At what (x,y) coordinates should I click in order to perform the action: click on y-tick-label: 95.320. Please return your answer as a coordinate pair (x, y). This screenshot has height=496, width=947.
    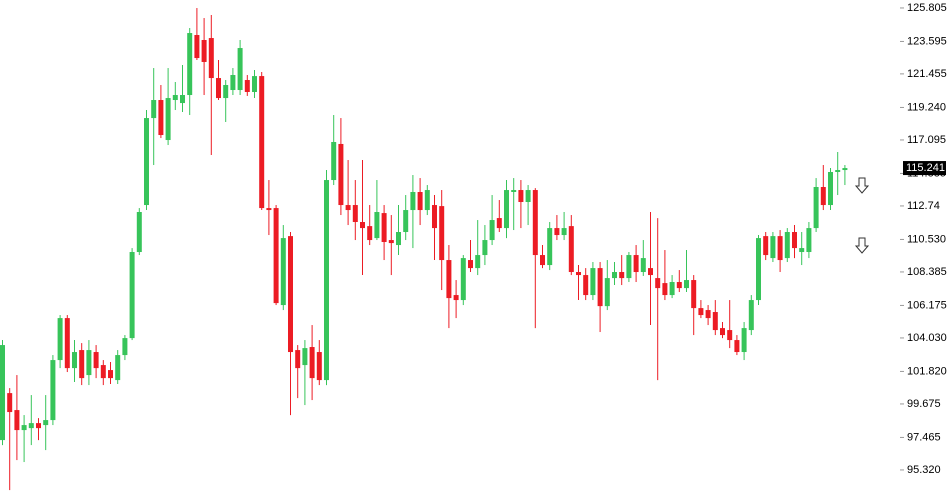
    Looking at the image, I should click on (924, 470).